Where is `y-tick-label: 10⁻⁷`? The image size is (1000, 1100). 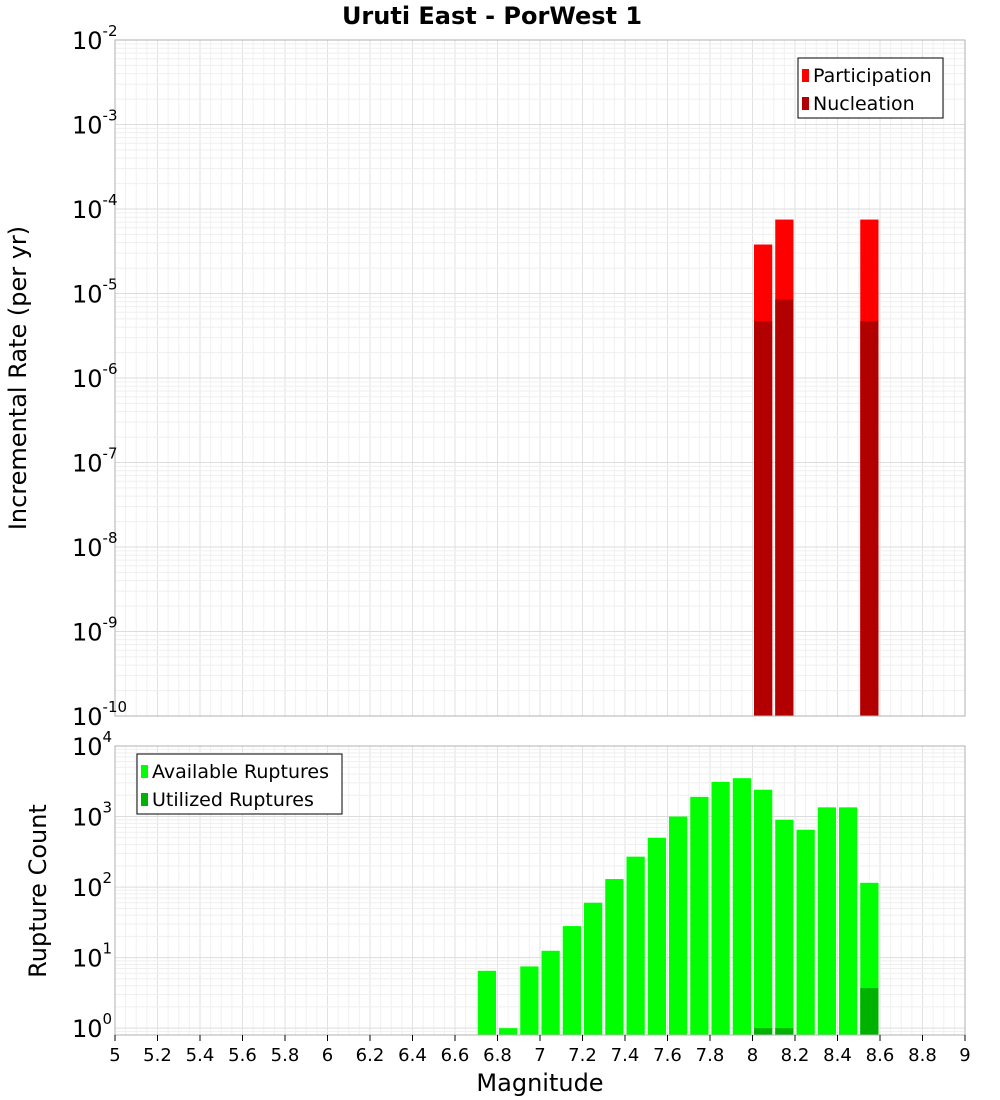 y-tick-label: 10⁻⁷ is located at coordinates (95, 461).